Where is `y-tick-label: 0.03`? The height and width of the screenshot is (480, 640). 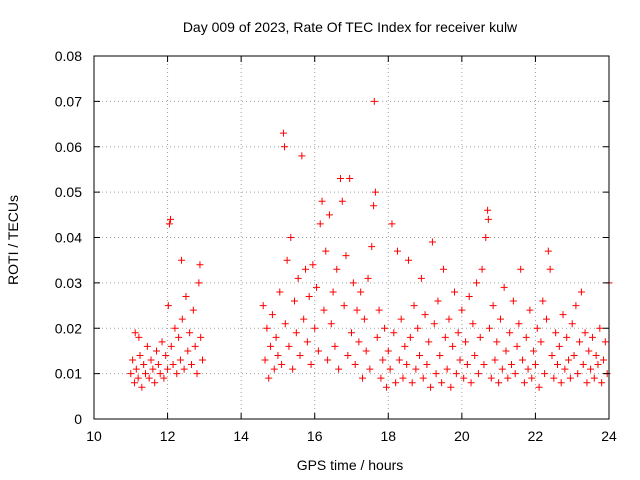 y-tick-label: 0.03 is located at coordinates (68, 283).